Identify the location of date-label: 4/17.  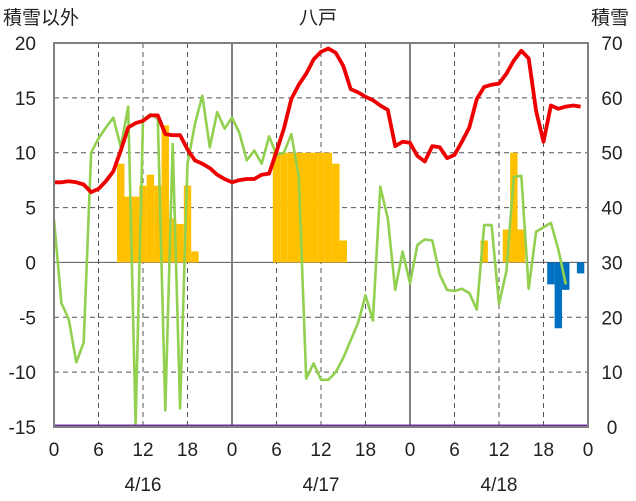
(321, 485).